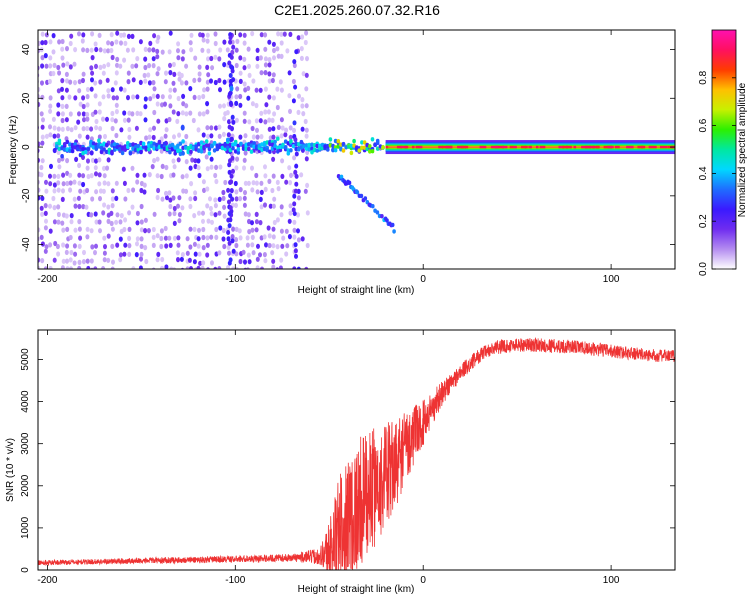 The width and height of the screenshot is (750, 600). Describe the element at coordinates (703, 125) in the screenshot. I see `colorbar-tick-label: 0.6` at that location.